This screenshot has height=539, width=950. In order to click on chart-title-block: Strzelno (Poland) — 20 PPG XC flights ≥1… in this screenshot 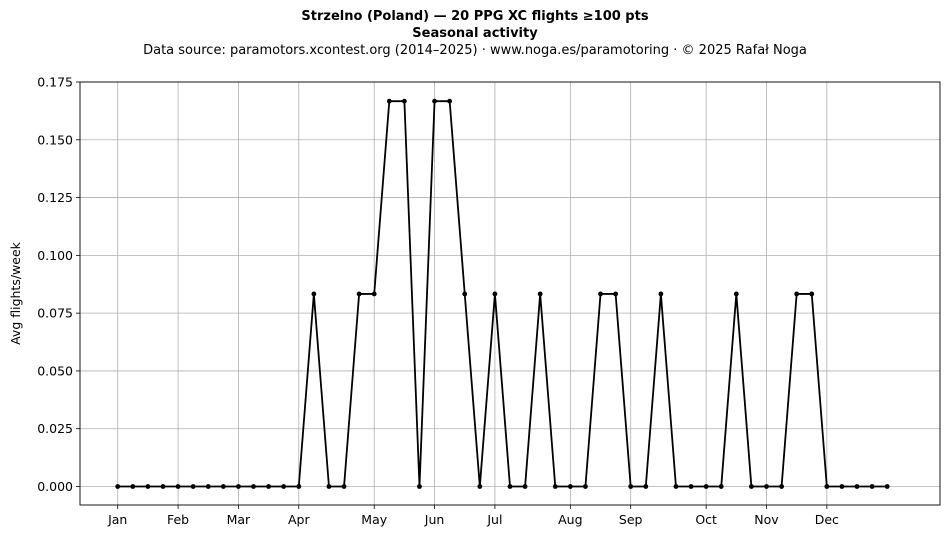, I will do `click(475, 34)`.